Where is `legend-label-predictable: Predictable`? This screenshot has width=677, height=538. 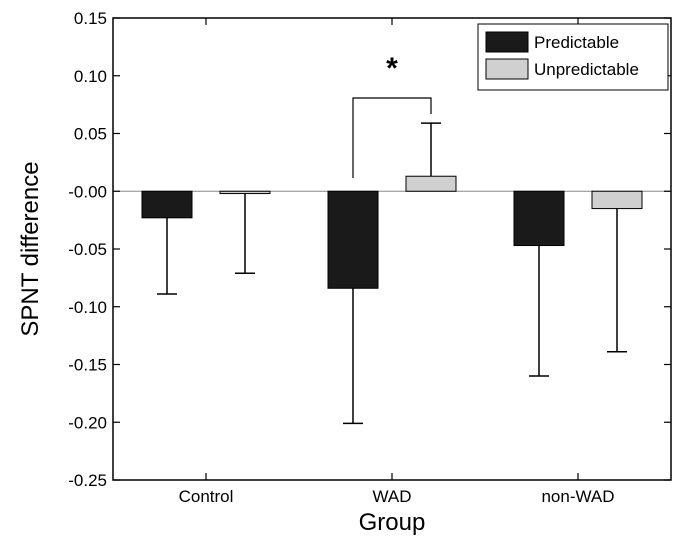 legend-label-predictable: Predictable is located at coordinates (576, 42).